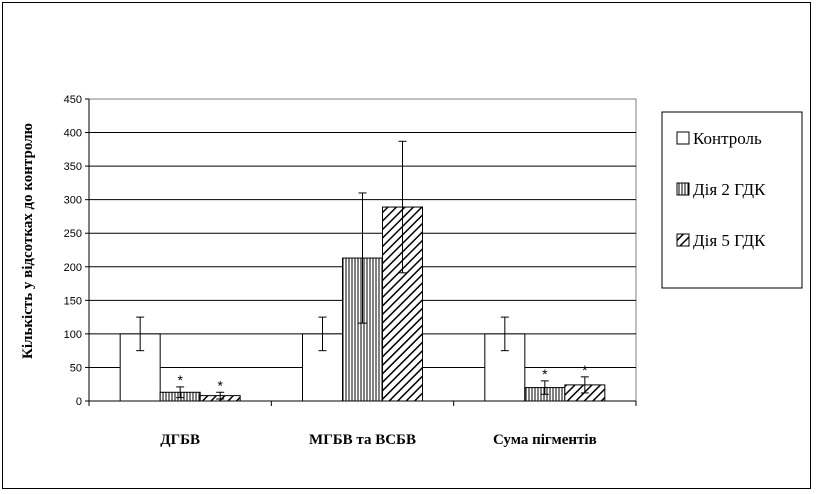 This screenshot has height=494, width=816. I want to click on legend: Контроль Дія 2 ГДК Дія 5 ГДК, so click(732, 200).